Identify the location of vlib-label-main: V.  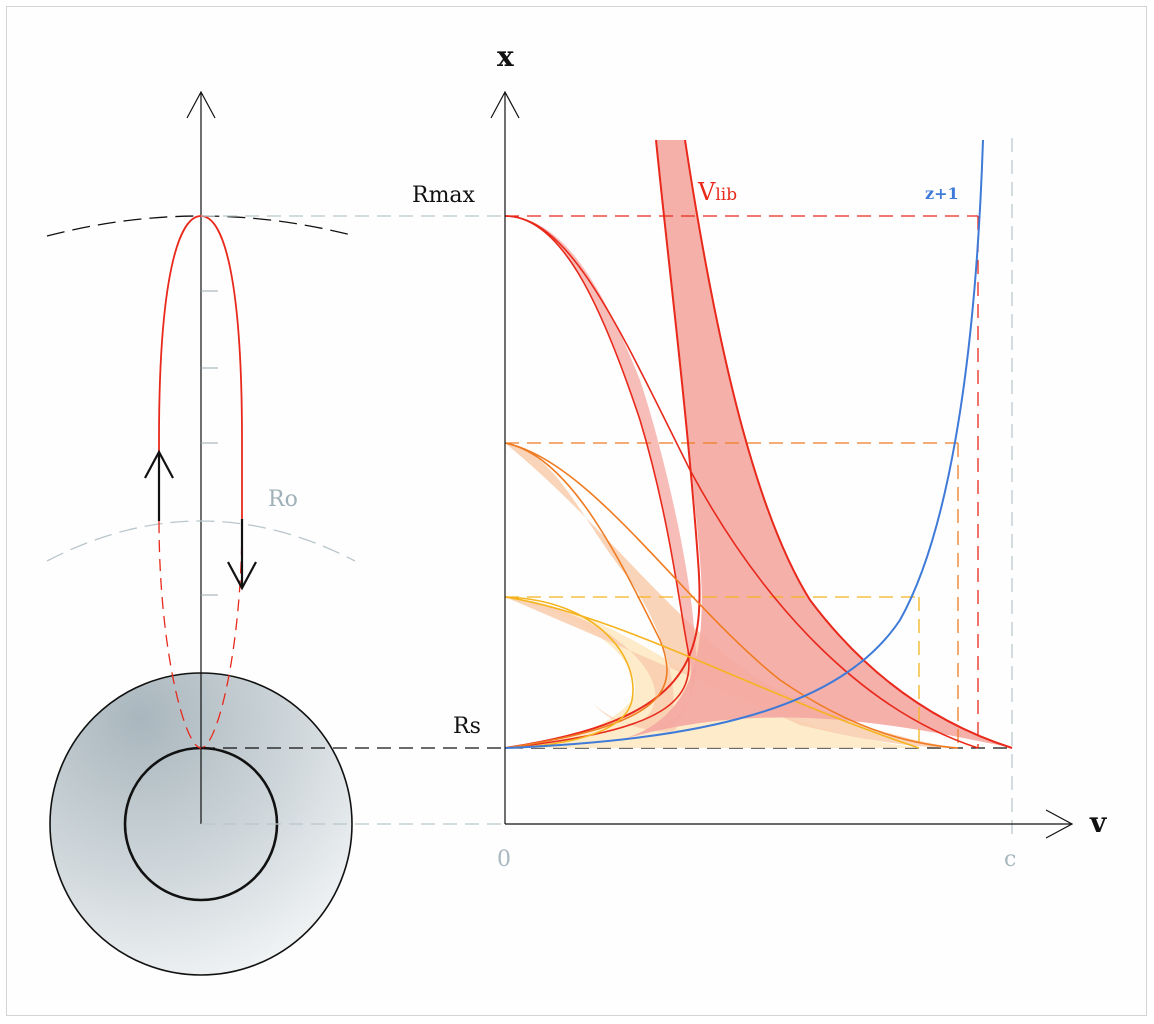
(706, 192).